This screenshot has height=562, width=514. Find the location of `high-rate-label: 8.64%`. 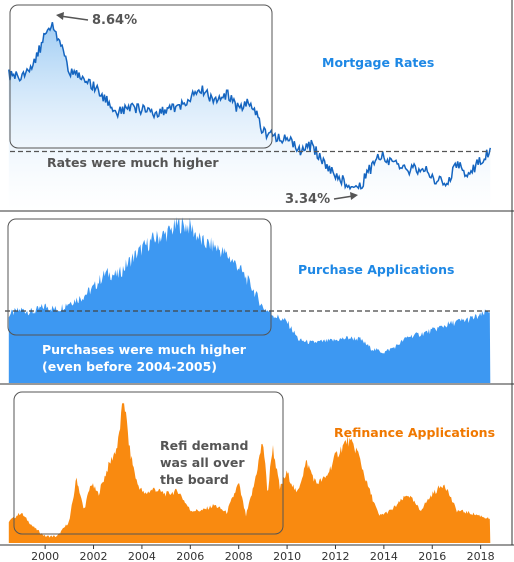

high-rate-label: 8.64% is located at coordinates (114, 20).